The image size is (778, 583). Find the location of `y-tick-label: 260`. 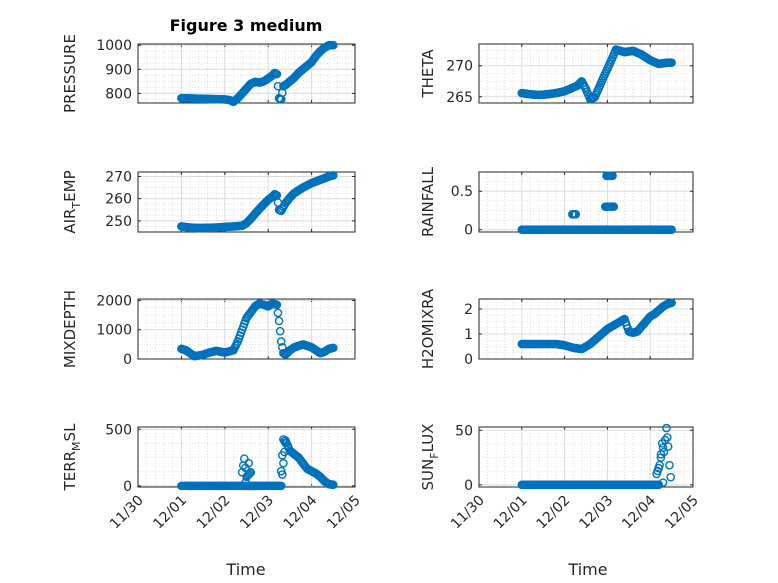

y-tick-label: 260 is located at coordinates (118, 200).